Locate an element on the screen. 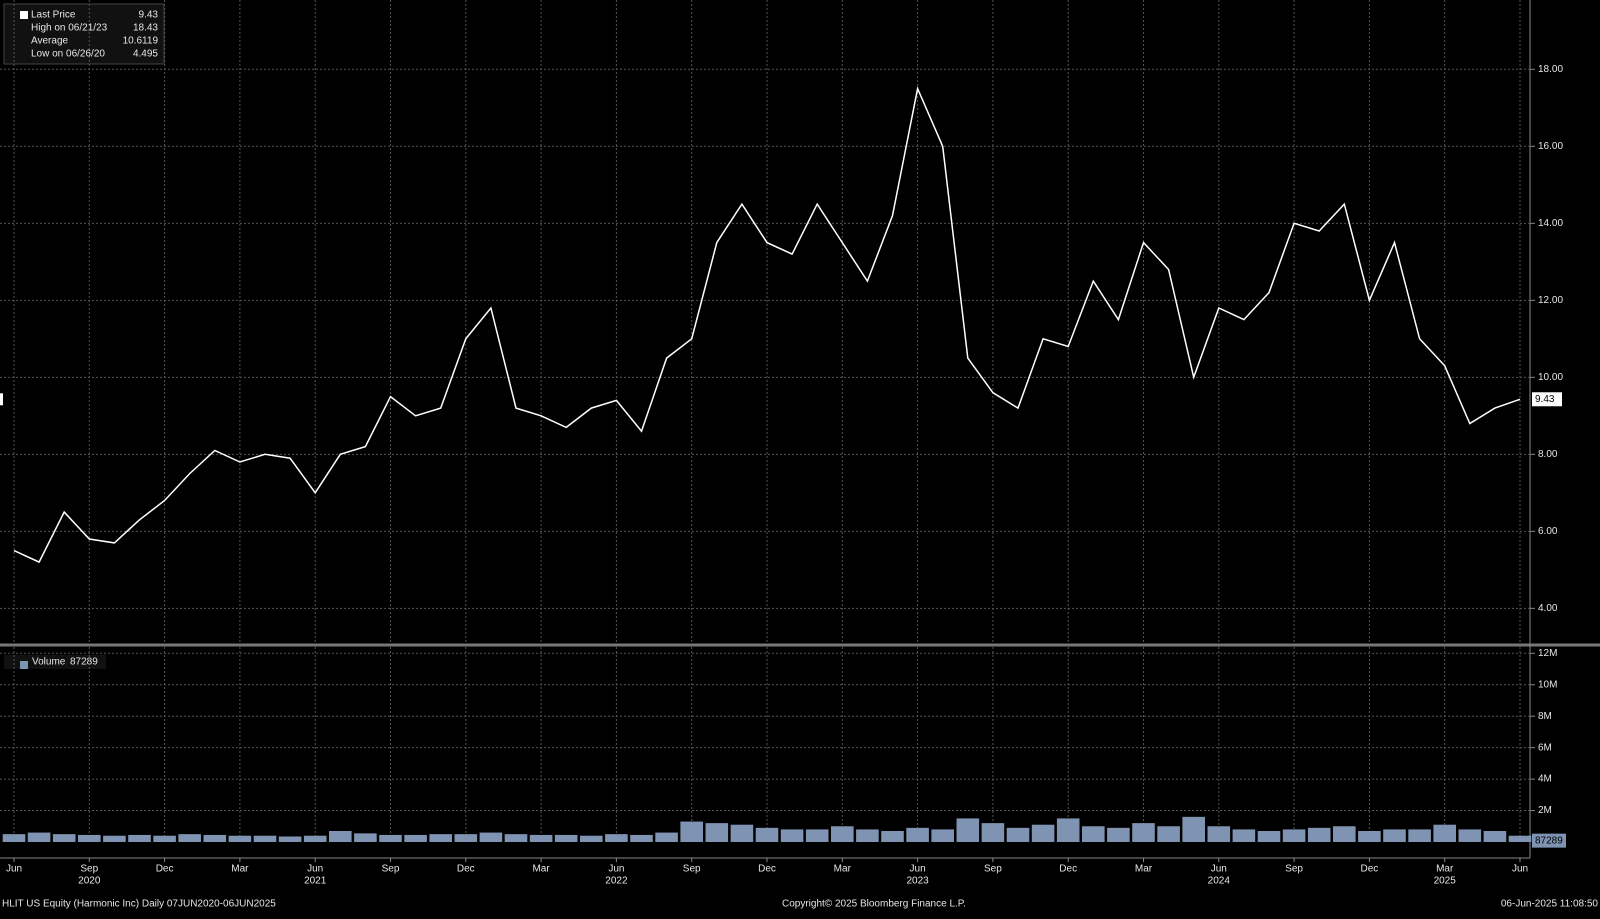 The image size is (1600, 919). year-label: 2025 is located at coordinates (1445, 881).